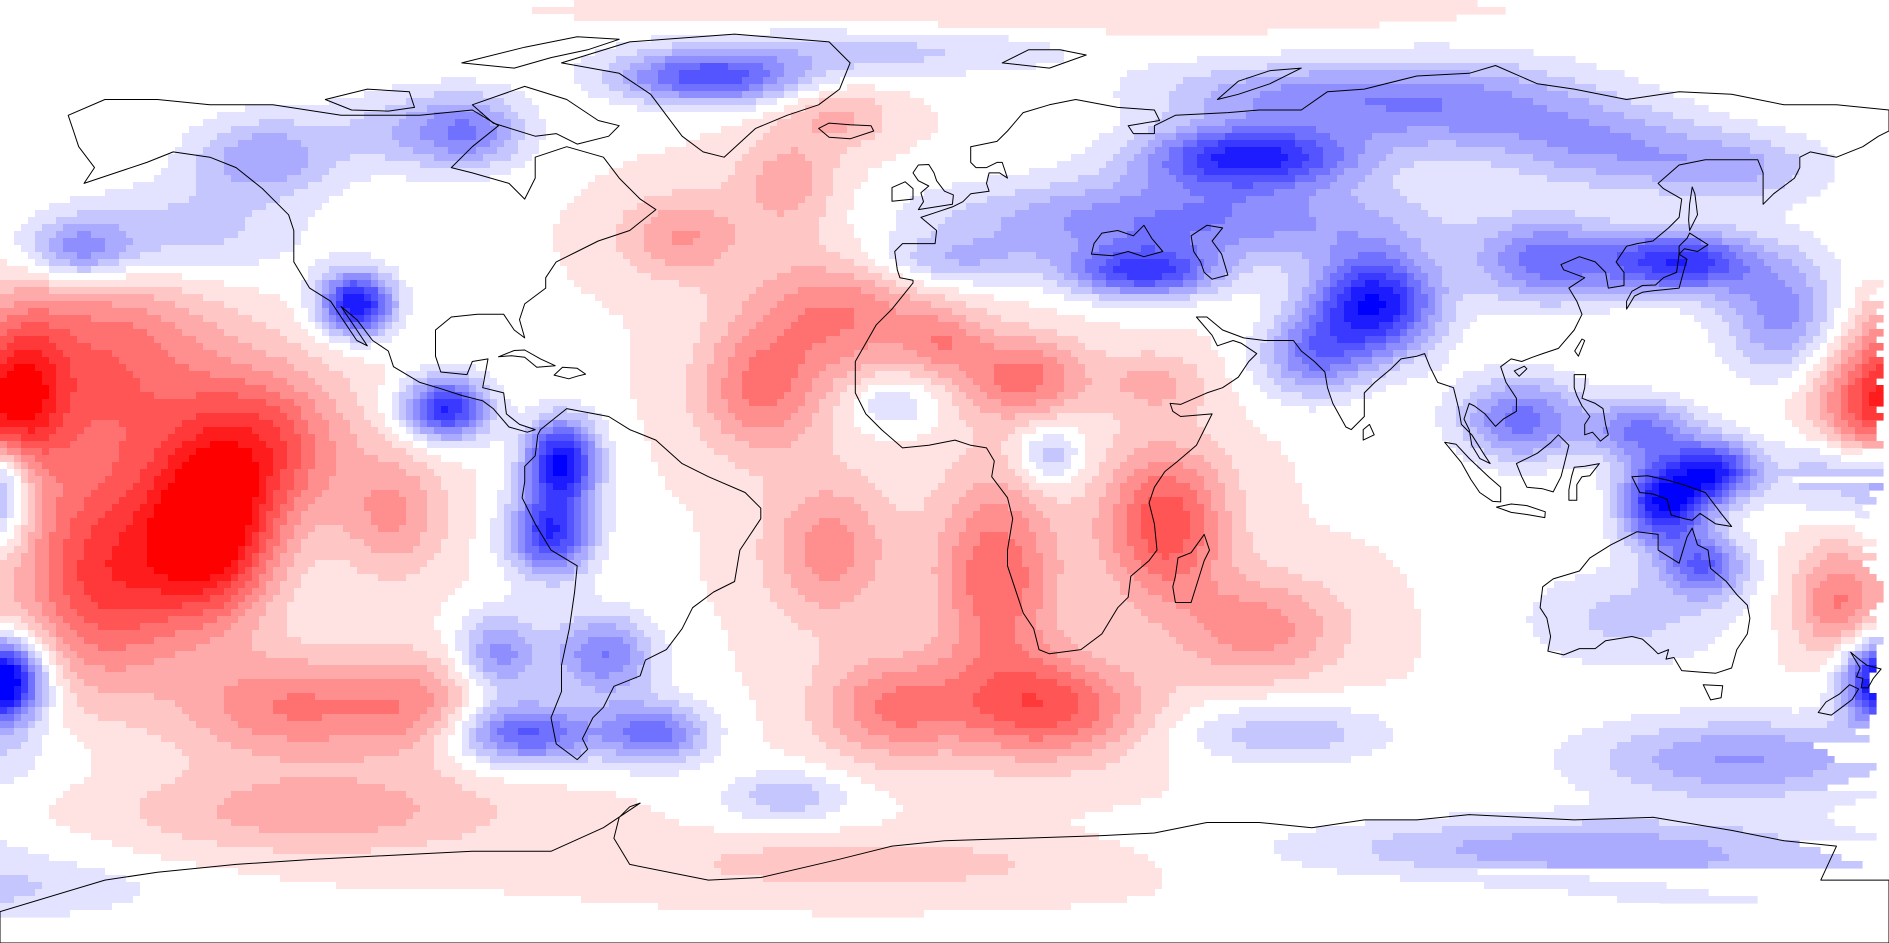 The width and height of the screenshot is (1889, 943). I want to click on coastline-new-zealand-south, so click(1838, 700).